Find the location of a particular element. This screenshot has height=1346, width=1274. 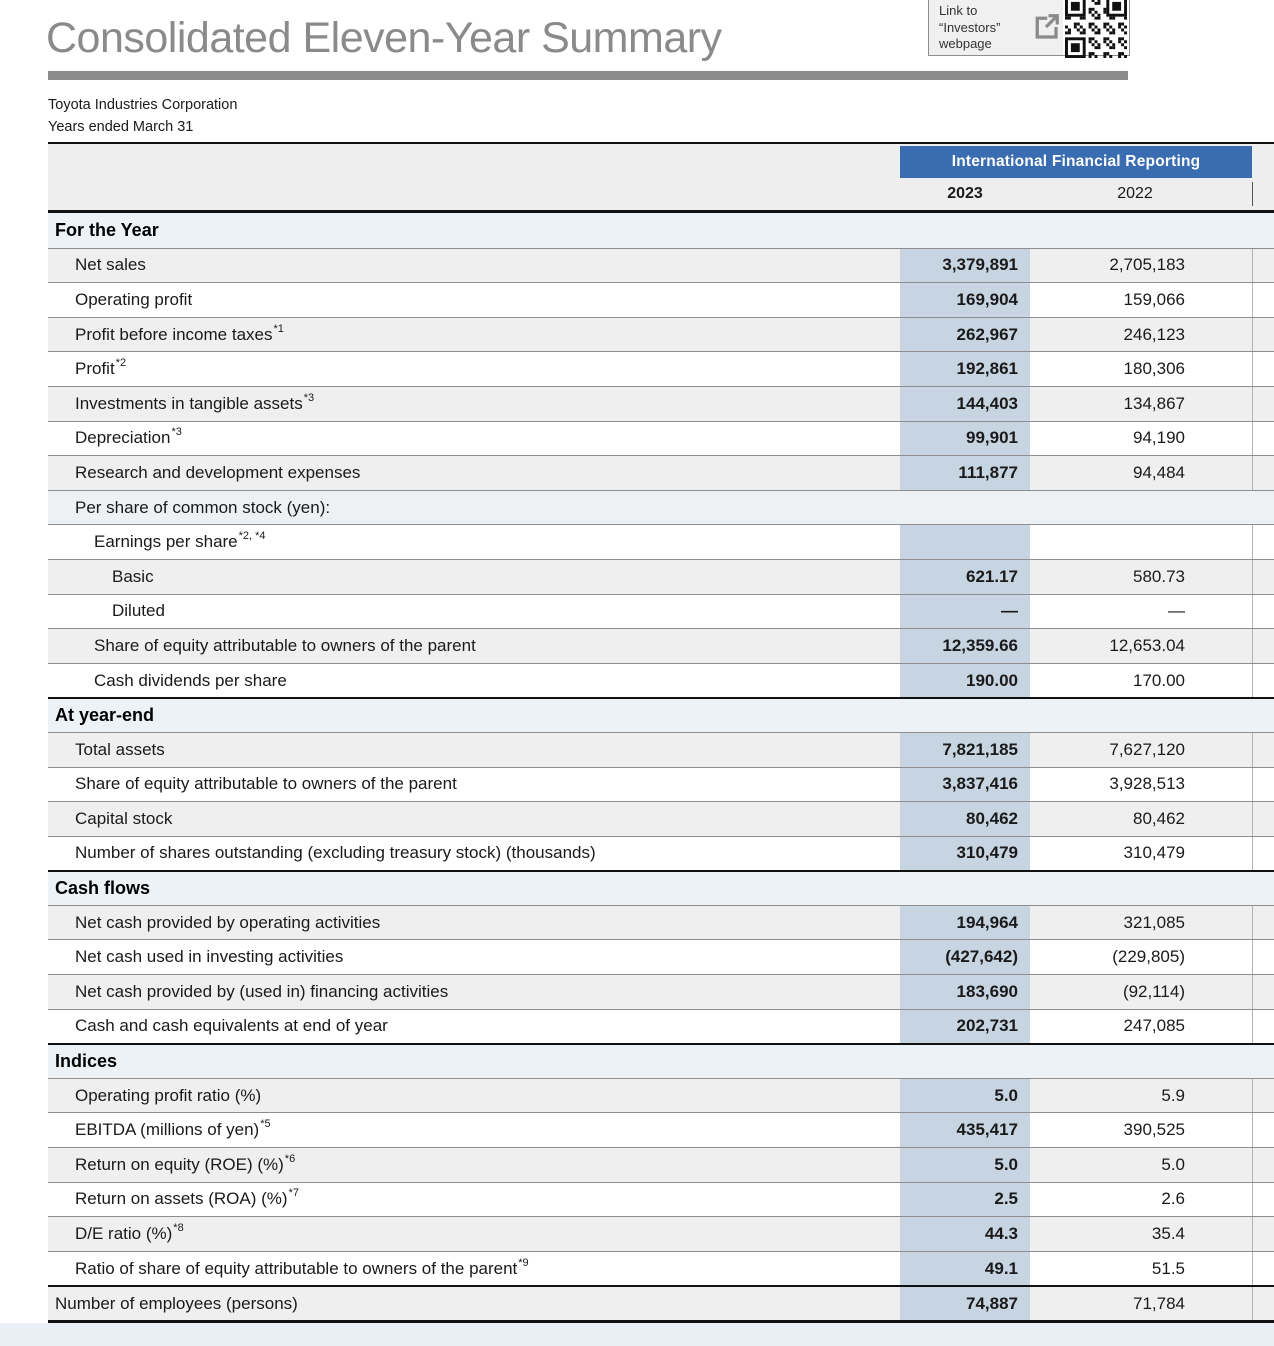

value-2023: 49.1 is located at coordinates (965, 1268).